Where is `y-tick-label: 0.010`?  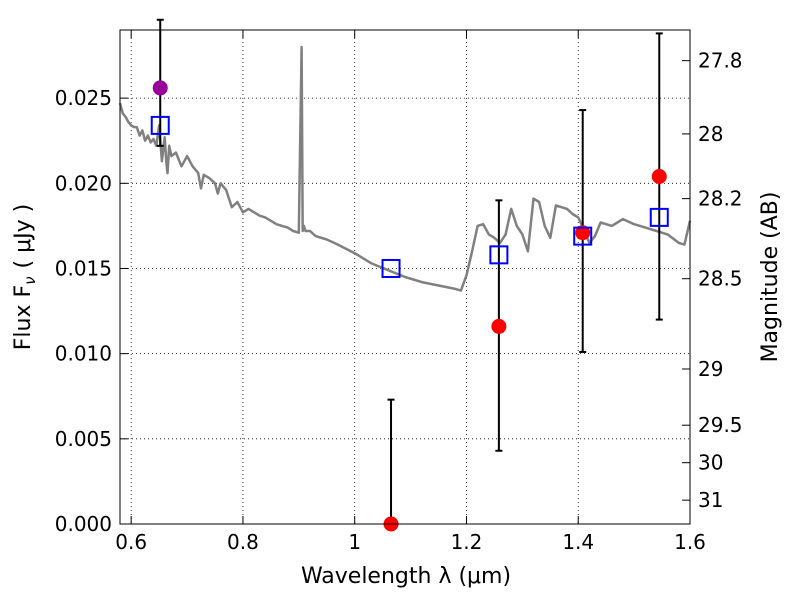
y-tick-label: 0.010 is located at coordinates (83, 354).